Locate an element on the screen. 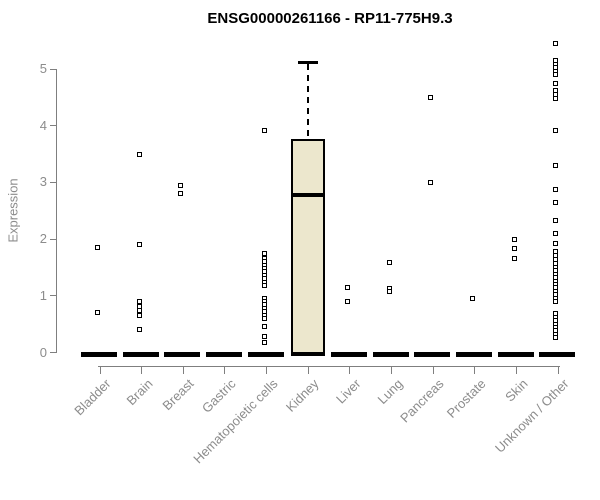  y-axis-line is located at coordinates (56, 211).